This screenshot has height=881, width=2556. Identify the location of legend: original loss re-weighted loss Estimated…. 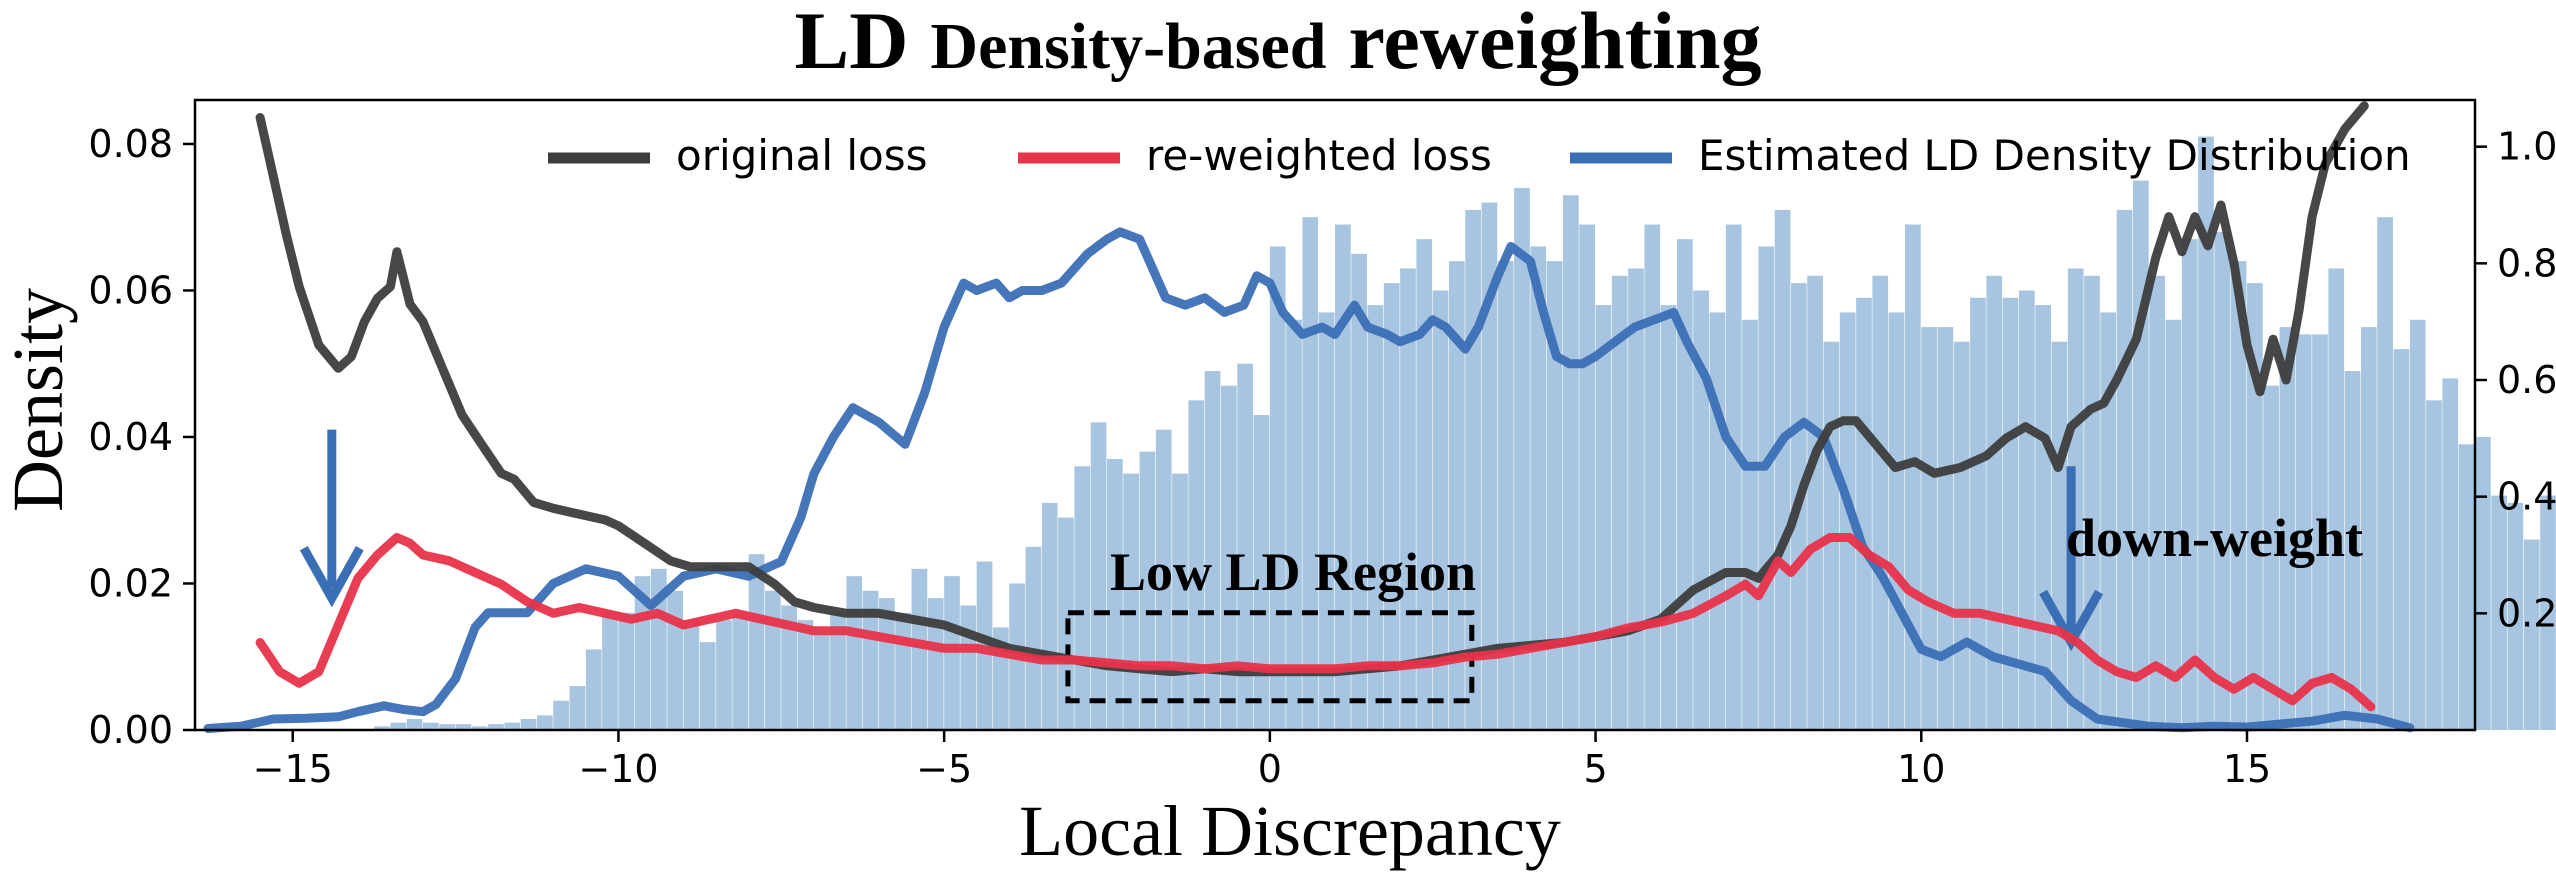
(1479, 155).